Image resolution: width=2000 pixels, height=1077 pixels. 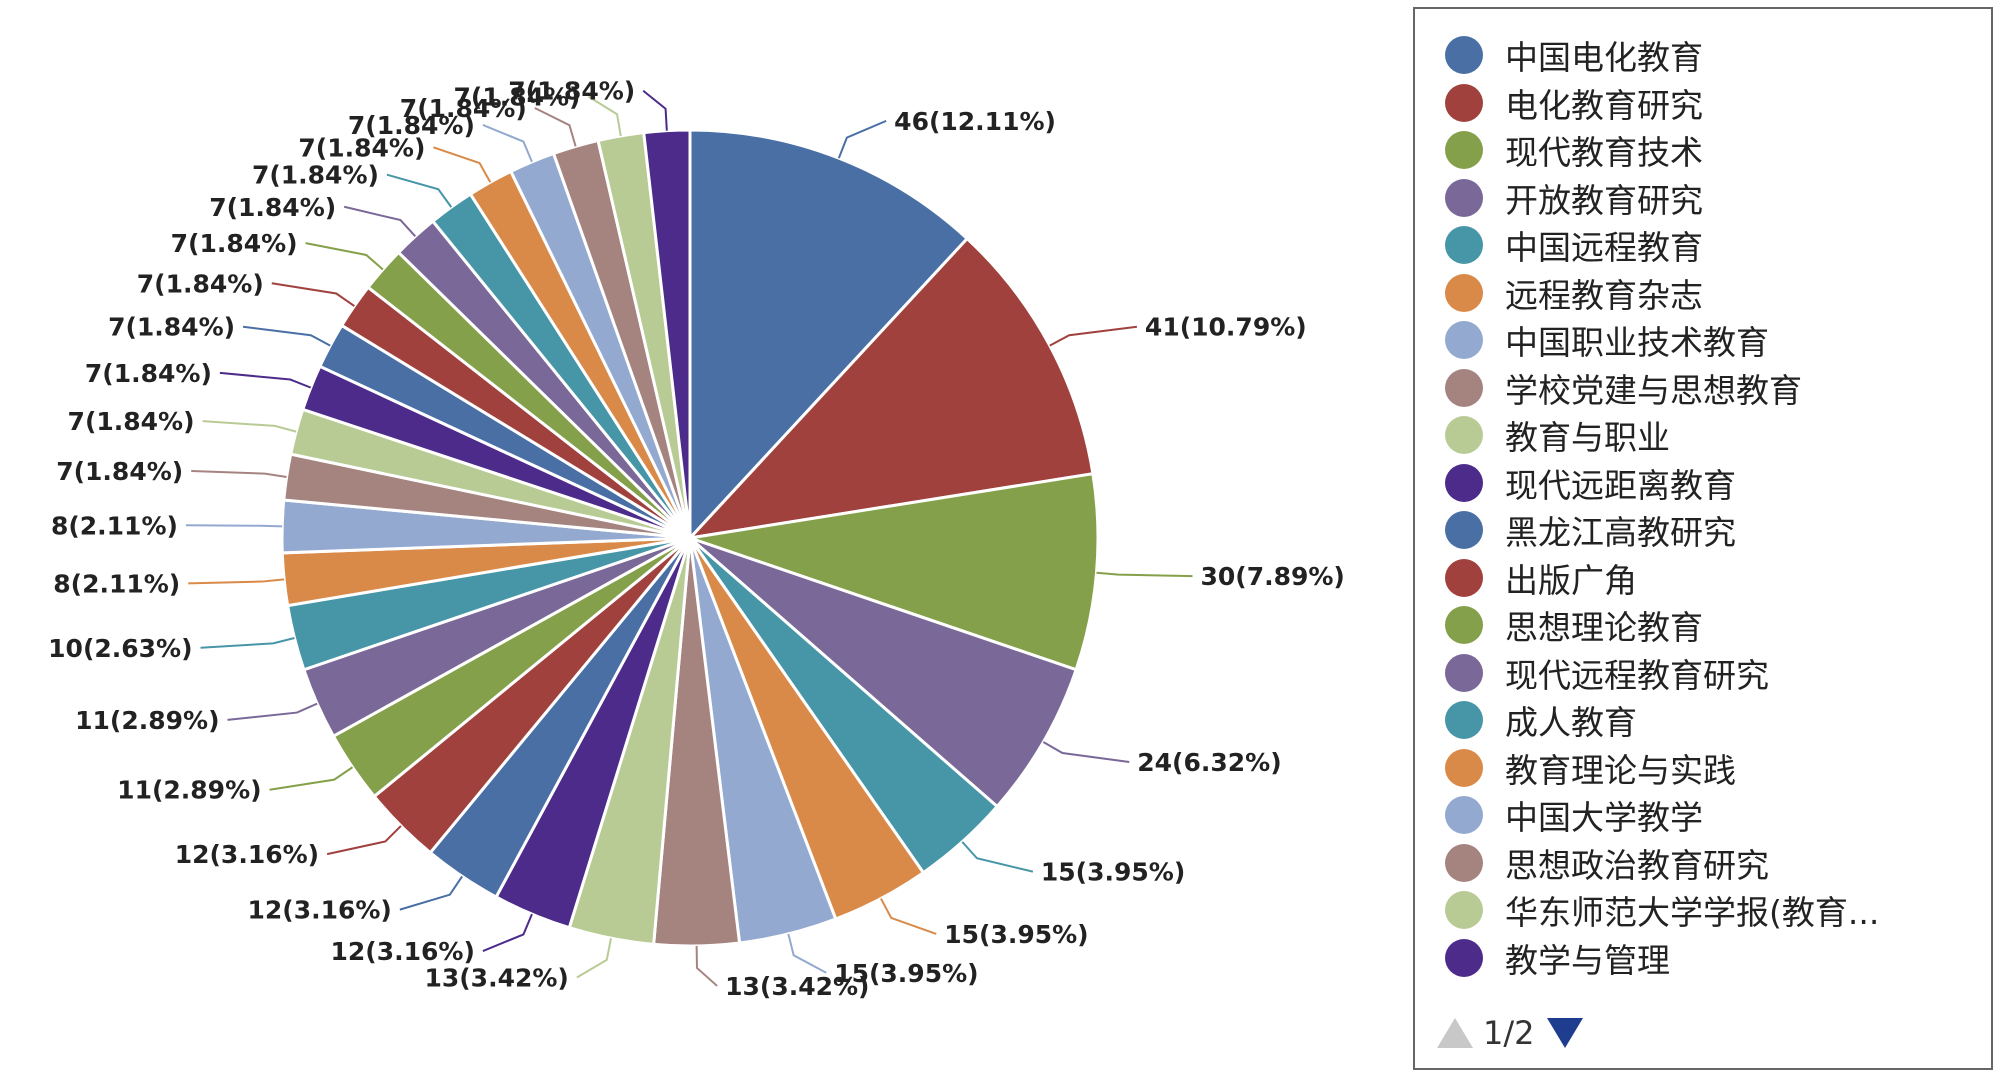 I want to click on legend-label: 学校党建与思想教育, so click(x=1653, y=390).